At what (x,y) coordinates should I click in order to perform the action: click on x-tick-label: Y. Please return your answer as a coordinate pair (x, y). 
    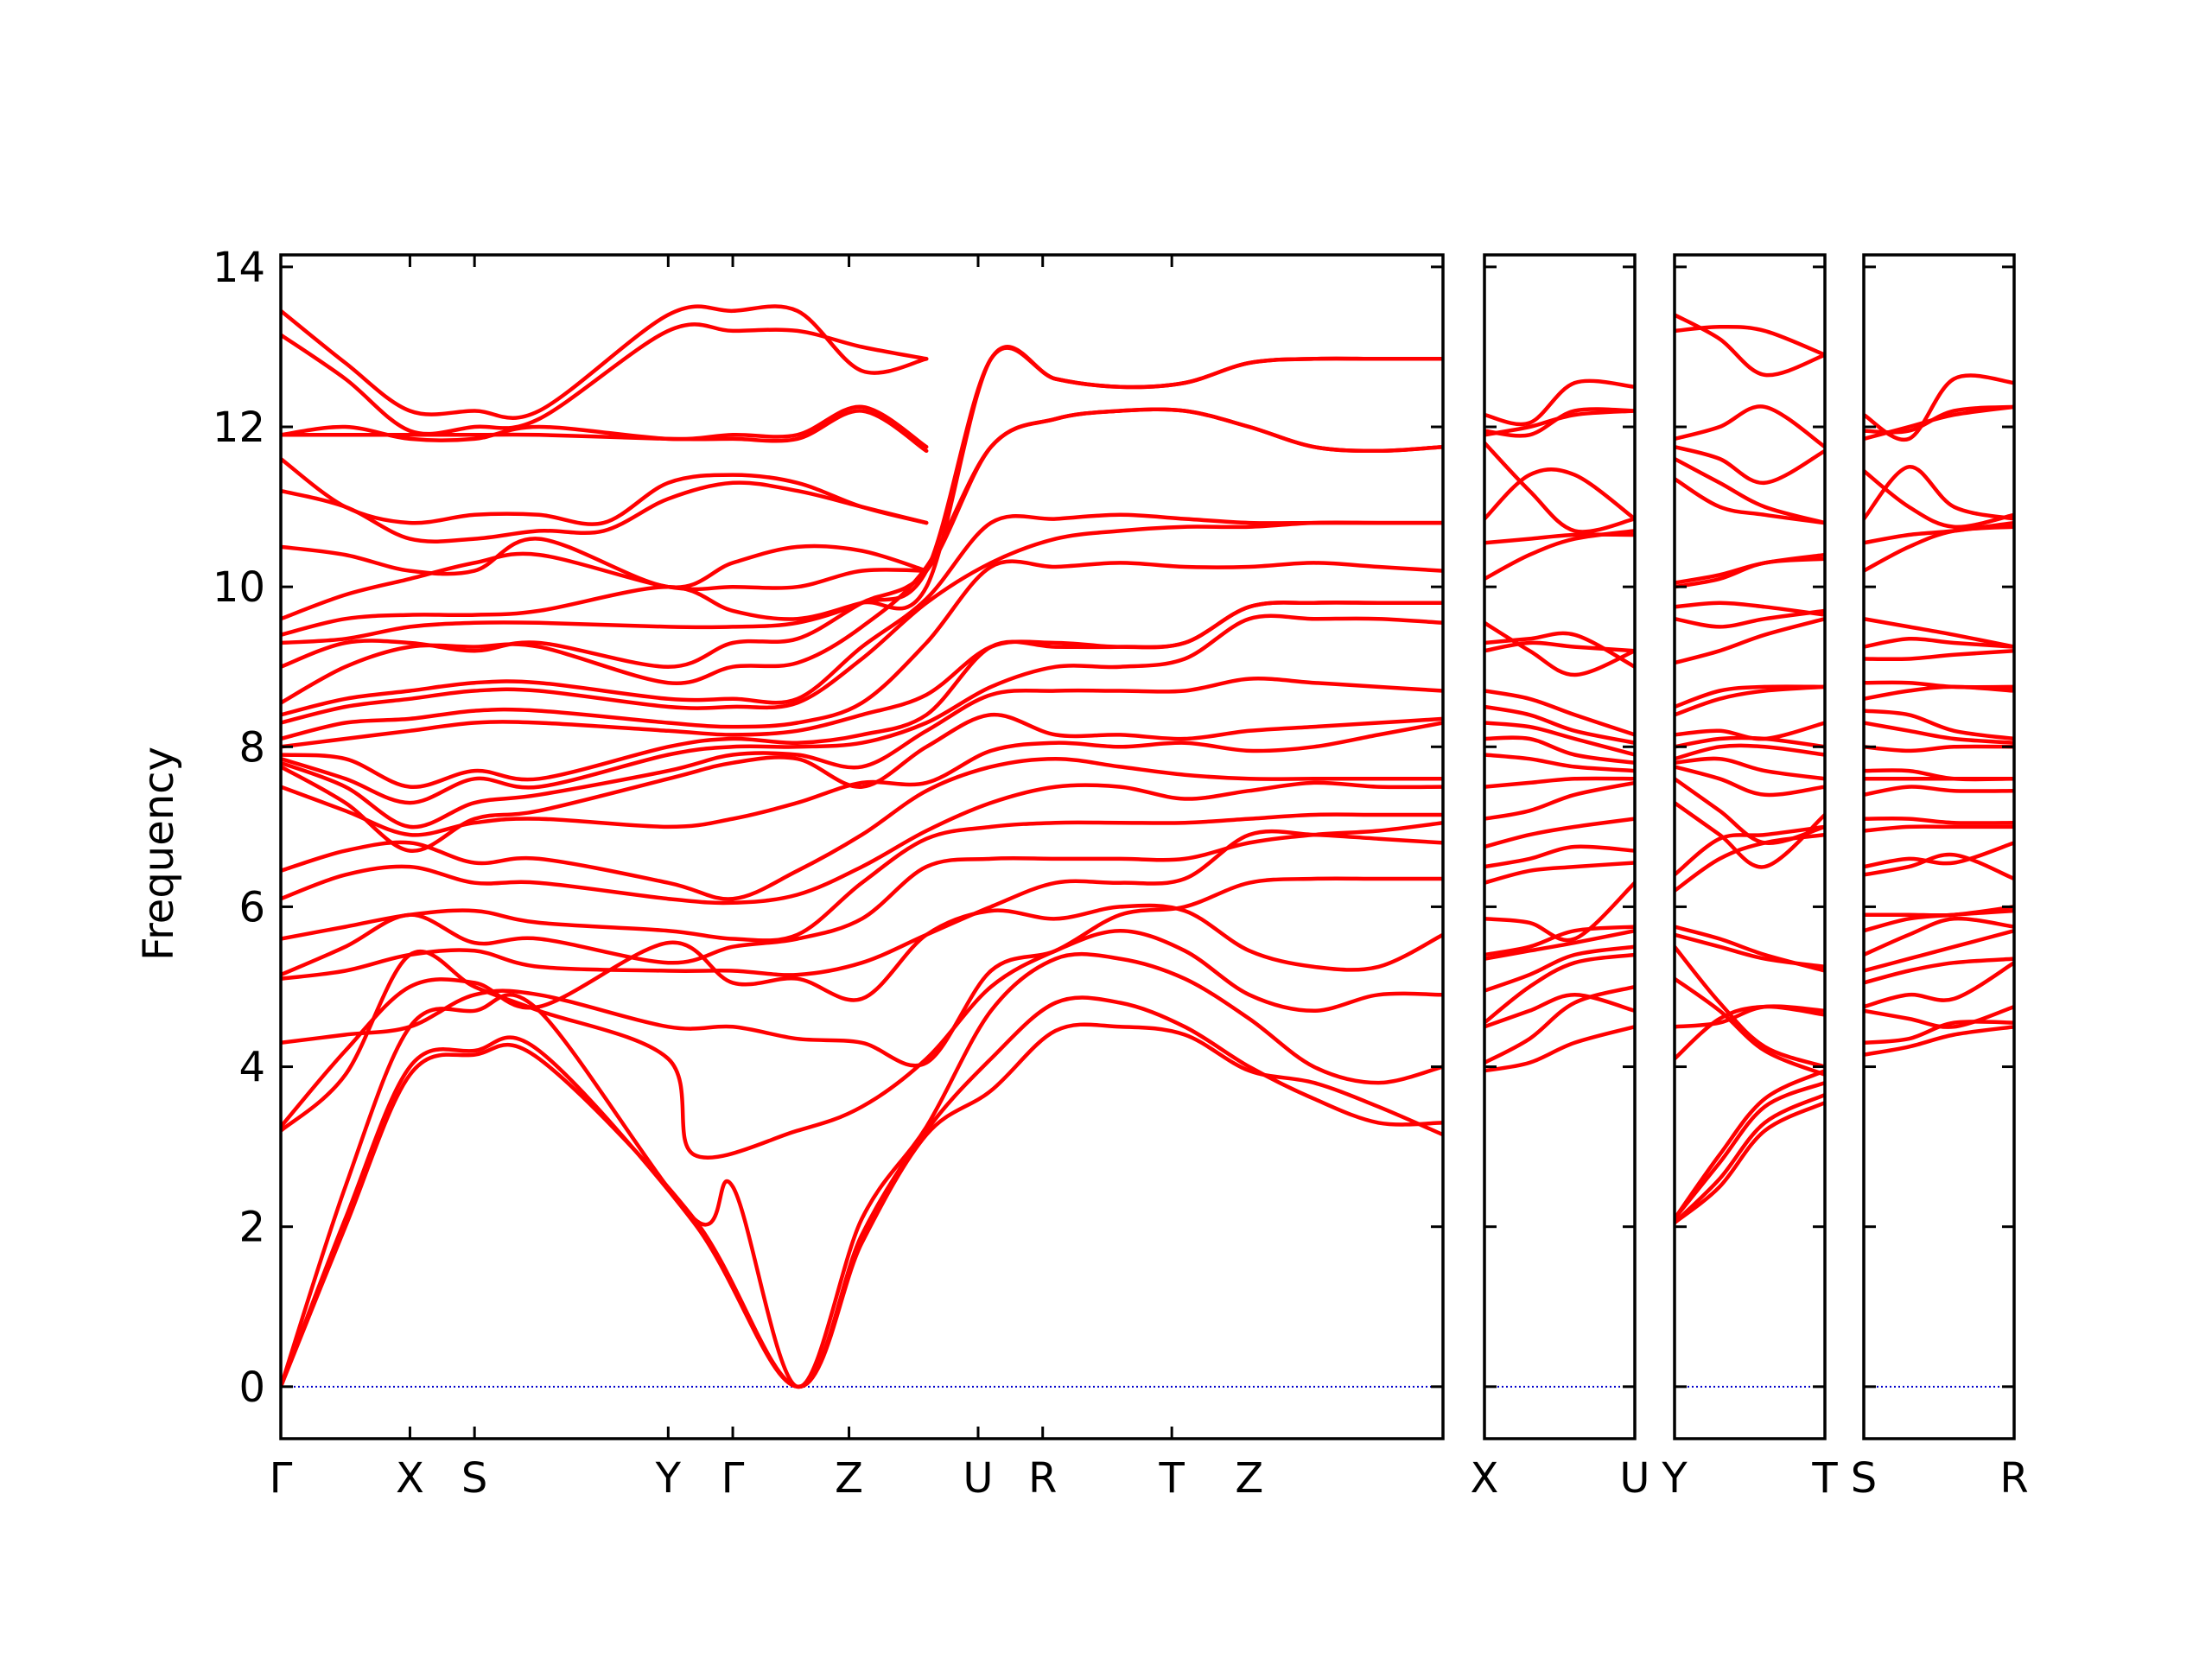
    Looking at the image, I should click on (668, 1478).